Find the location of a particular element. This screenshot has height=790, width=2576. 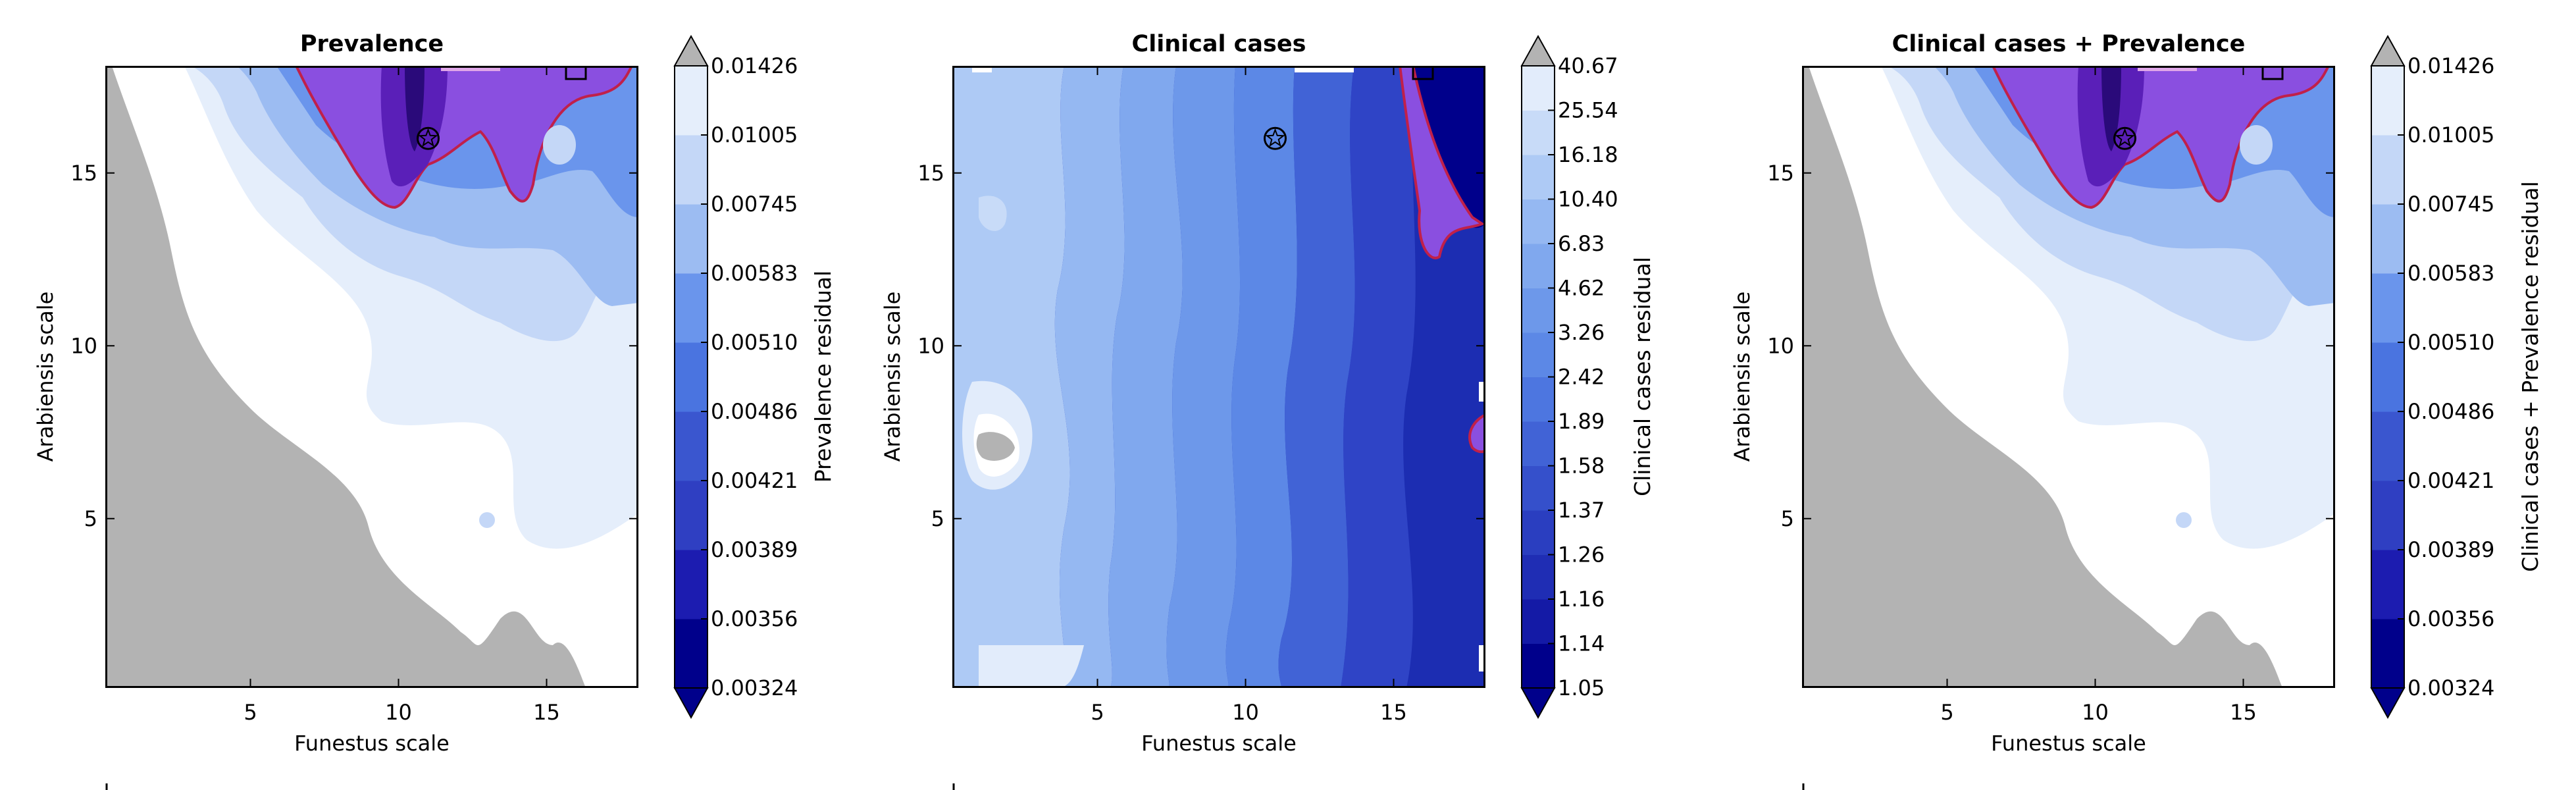

colorbar-tick-label: 1.05 is located at coordinates (1581, 688).